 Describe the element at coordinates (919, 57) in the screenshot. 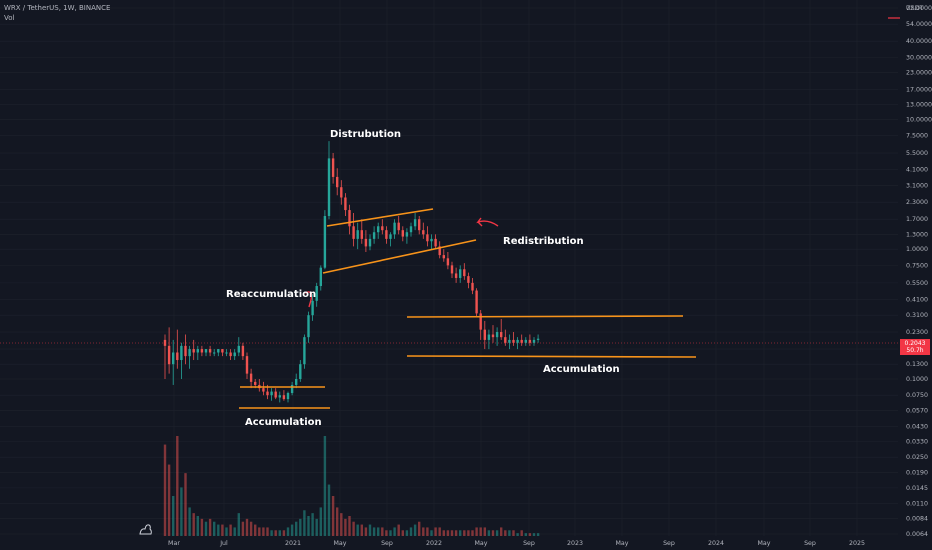

I see `price-tick-label: 30.0000` at that location.